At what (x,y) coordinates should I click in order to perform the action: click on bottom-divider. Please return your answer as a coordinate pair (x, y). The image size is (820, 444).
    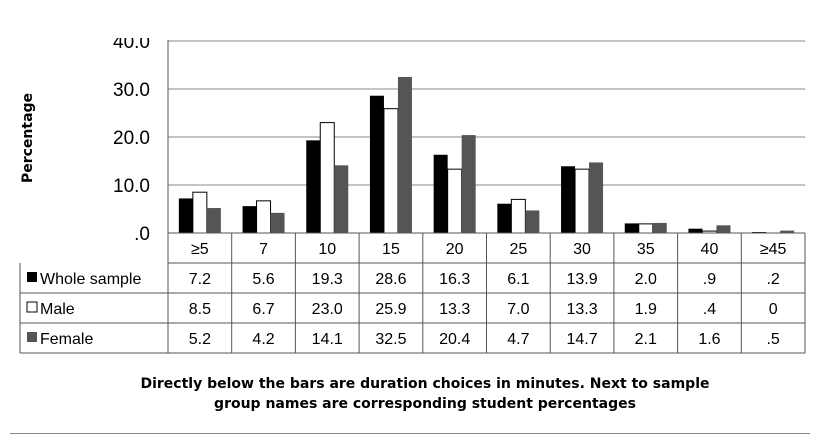
    Looking at the image, I should click on (410, 433).